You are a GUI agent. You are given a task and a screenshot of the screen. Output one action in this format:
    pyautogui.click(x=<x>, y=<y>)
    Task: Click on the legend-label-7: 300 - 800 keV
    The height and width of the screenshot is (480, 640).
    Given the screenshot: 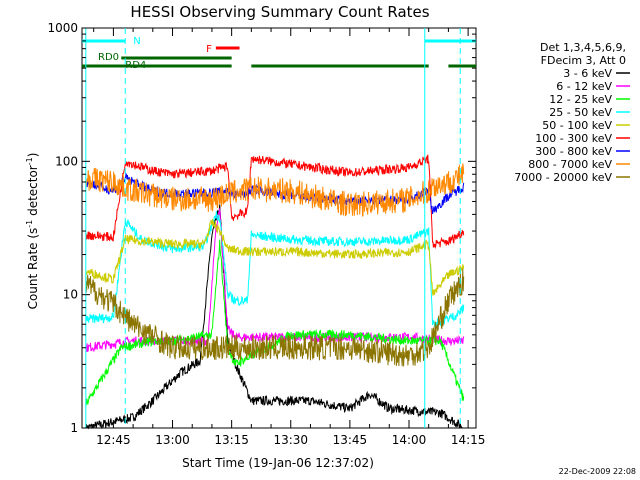 What is the action you would take?
    pyautogui.click(x=573, y=151)
    